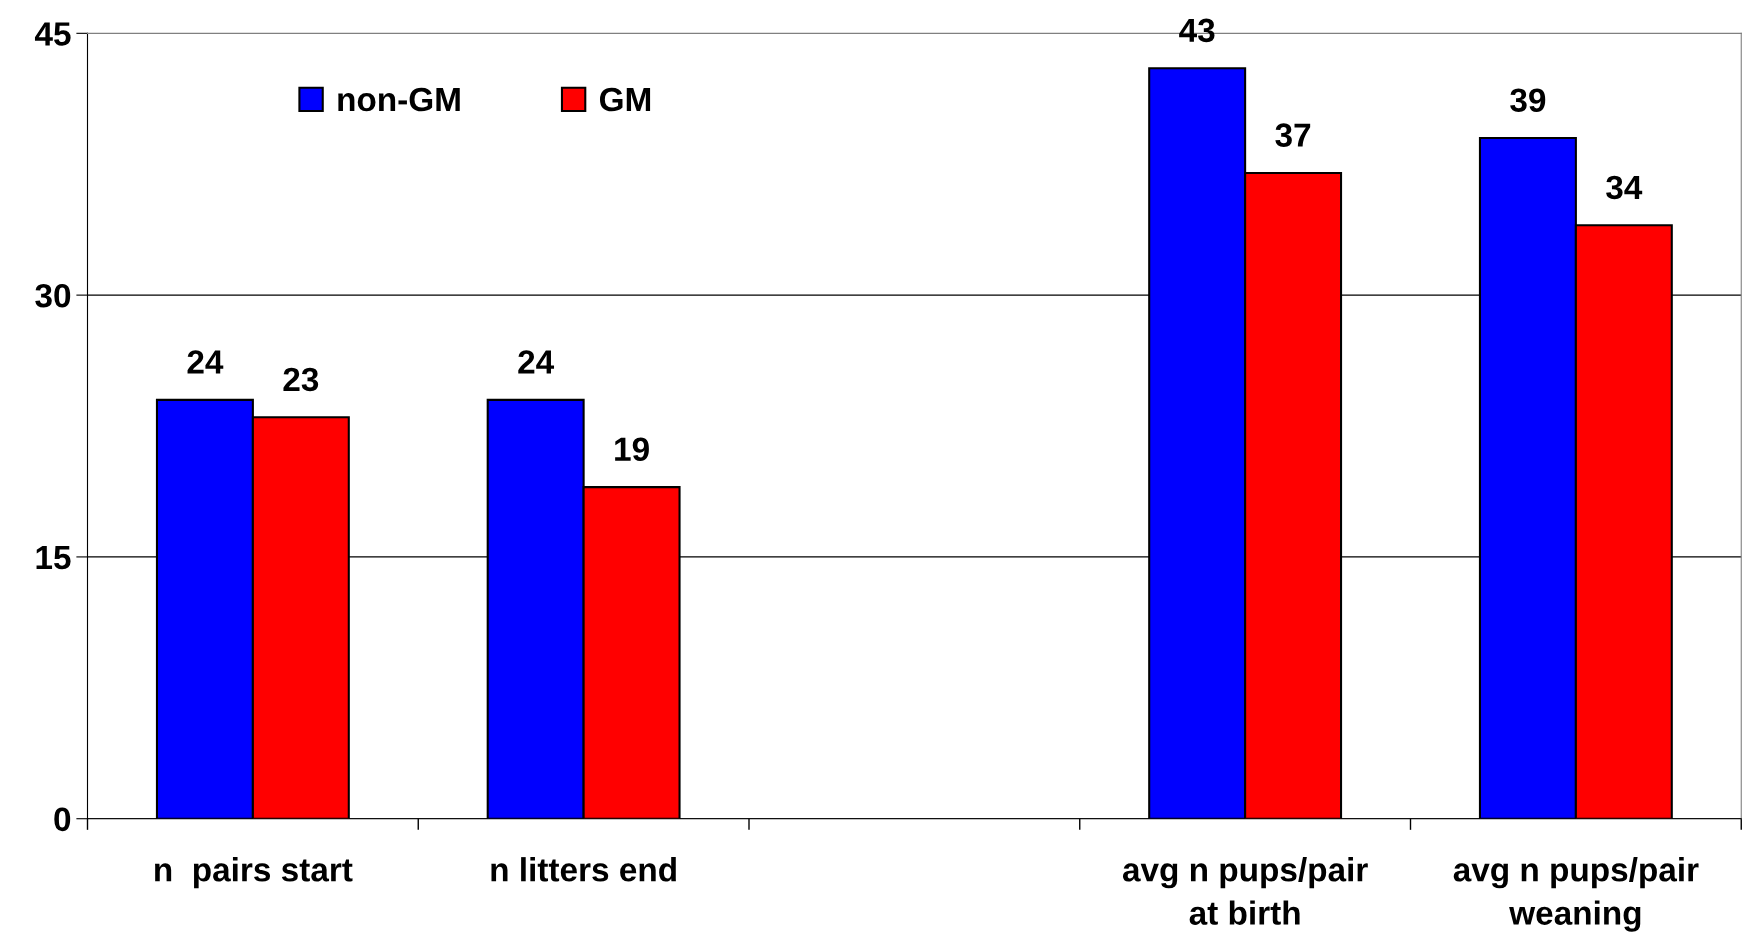 This screenshot has height=952, width=1750. Describe the element at coordinates (1293, 135) in the screenshot. I see `data-label: 37` at that location.